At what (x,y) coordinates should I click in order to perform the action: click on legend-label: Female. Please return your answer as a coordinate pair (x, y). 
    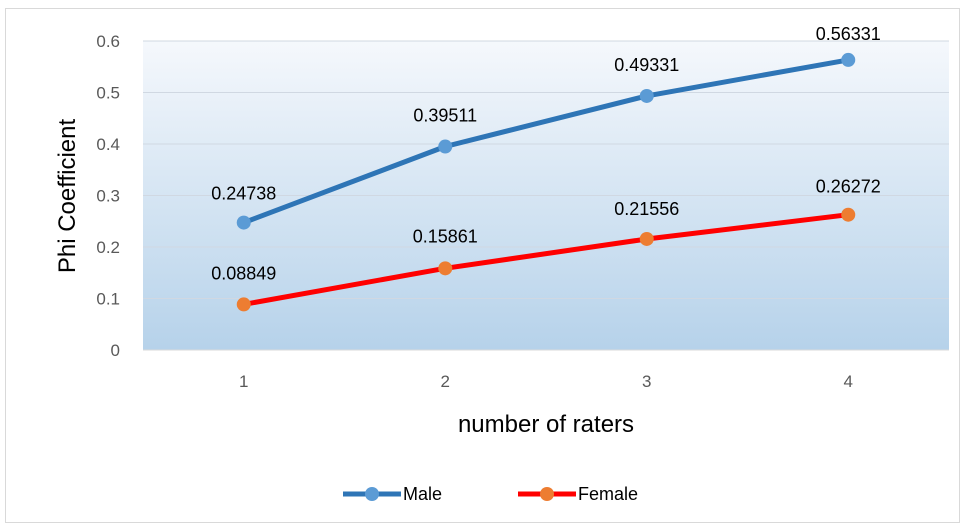
    Looking at the image, I should click on (608, 494).